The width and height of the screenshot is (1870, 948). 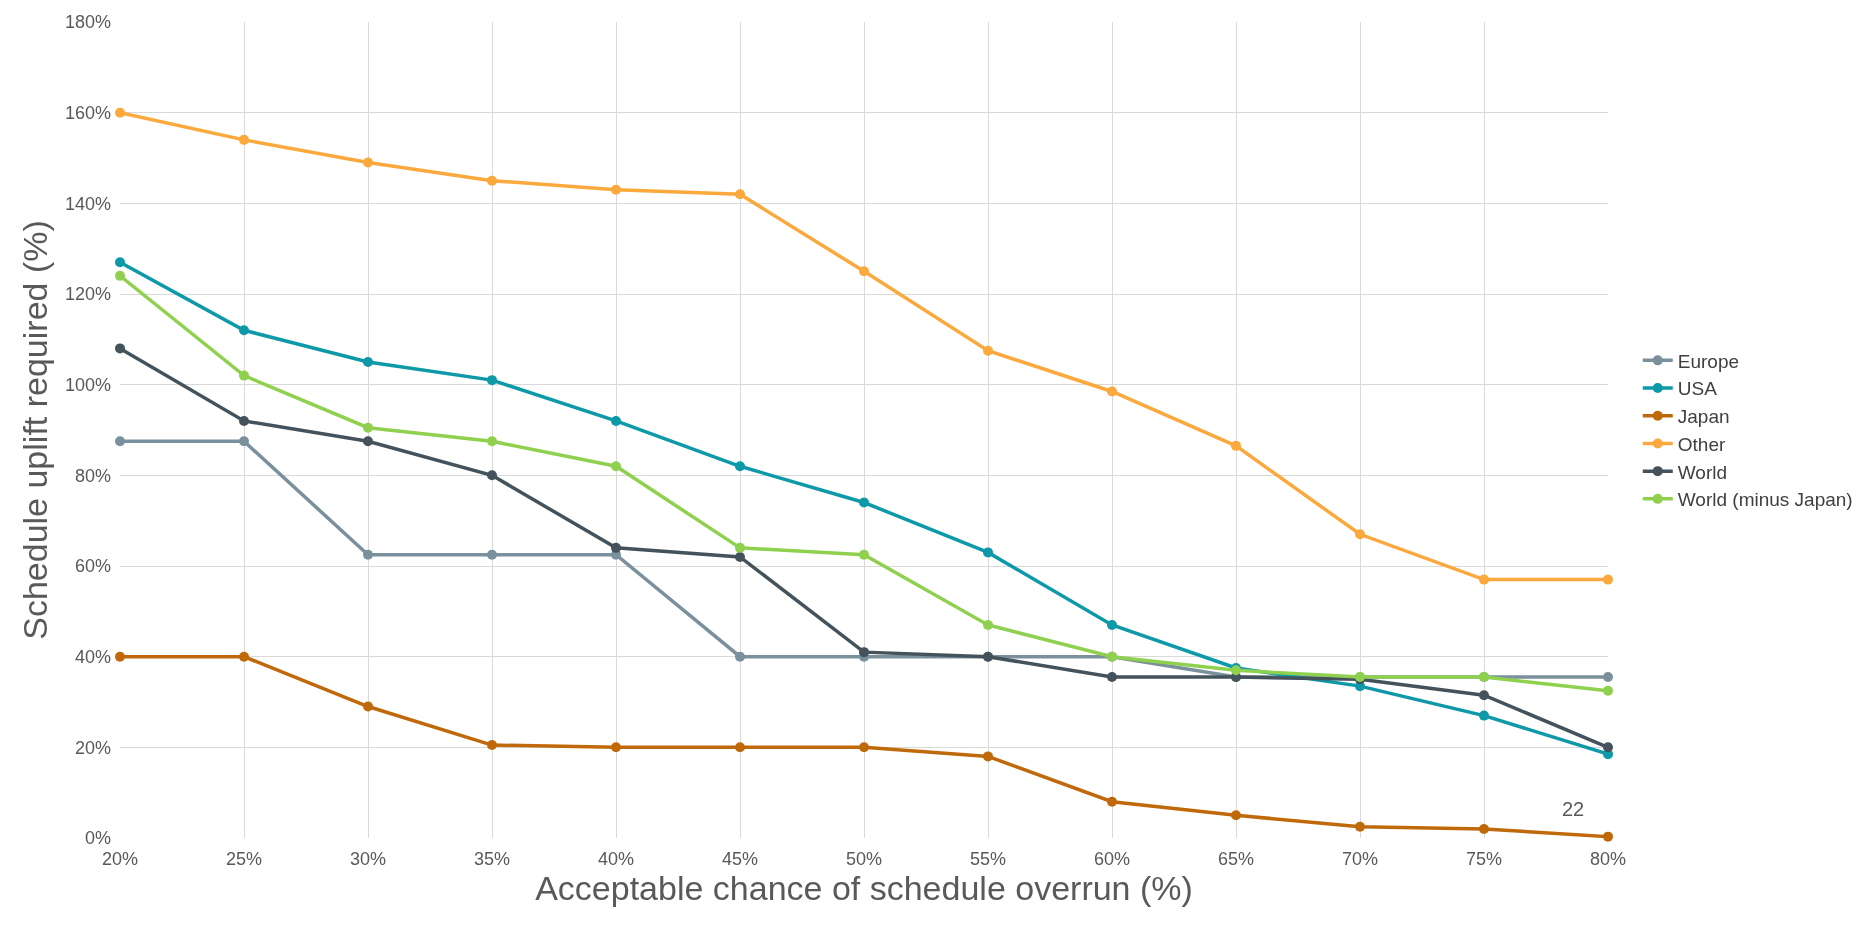 What do you see at coordinates (1703, 417) in the screenshot?
I see `legend-label: Japan` at bounding box center [1703, 417].